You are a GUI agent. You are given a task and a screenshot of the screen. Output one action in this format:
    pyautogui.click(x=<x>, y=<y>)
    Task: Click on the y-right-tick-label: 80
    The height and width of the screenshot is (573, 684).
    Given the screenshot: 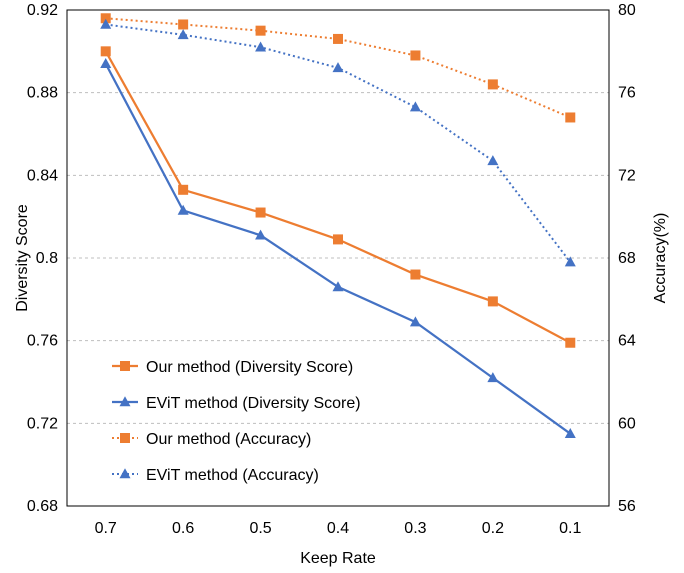 What is the action you would take?
    pyautogui.click(x=627, y=10)
    